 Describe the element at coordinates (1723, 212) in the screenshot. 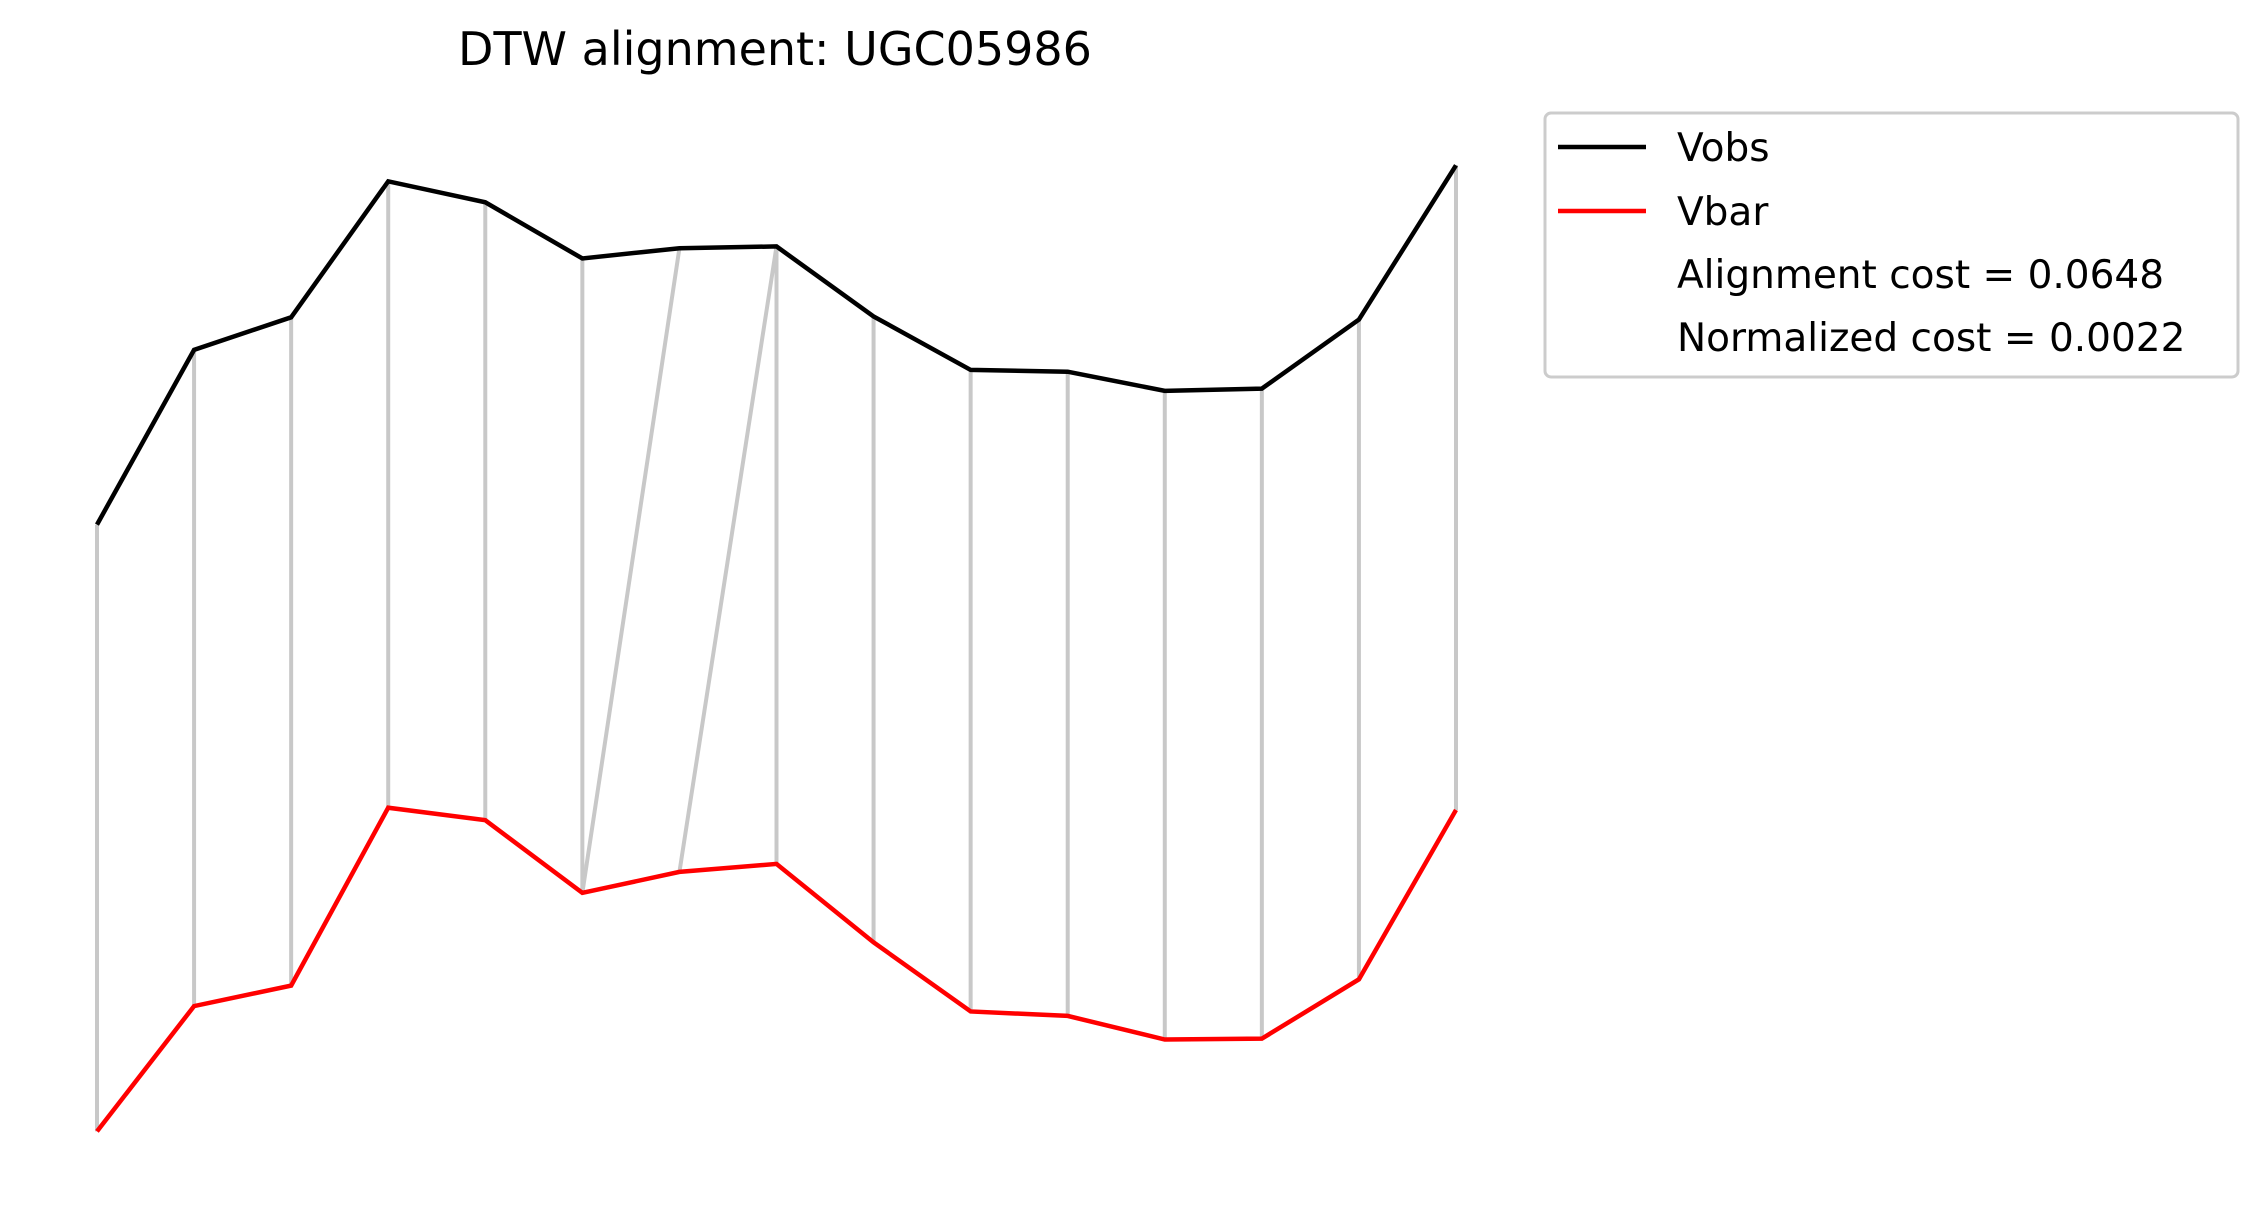

I see `legend-label-vbar: Vbar` at that location.